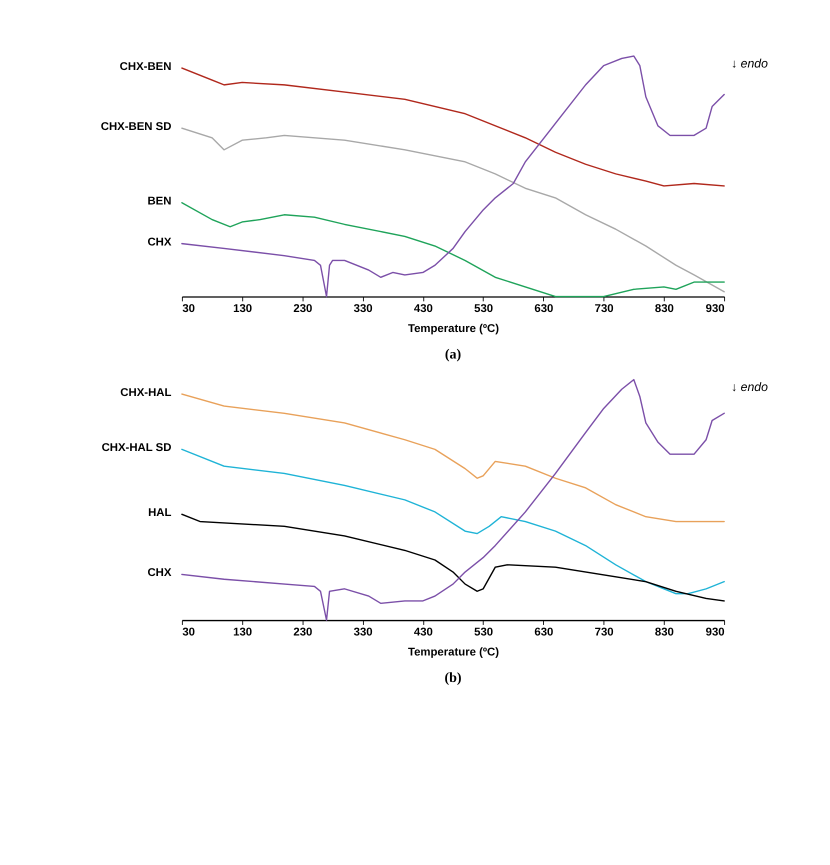 The width and height of the screenshot is (830, 865). What do you see at coordinates (146, 66) in the screenshot?
I see `series-label: CHX-BEN` at bounding box center [146, 66].